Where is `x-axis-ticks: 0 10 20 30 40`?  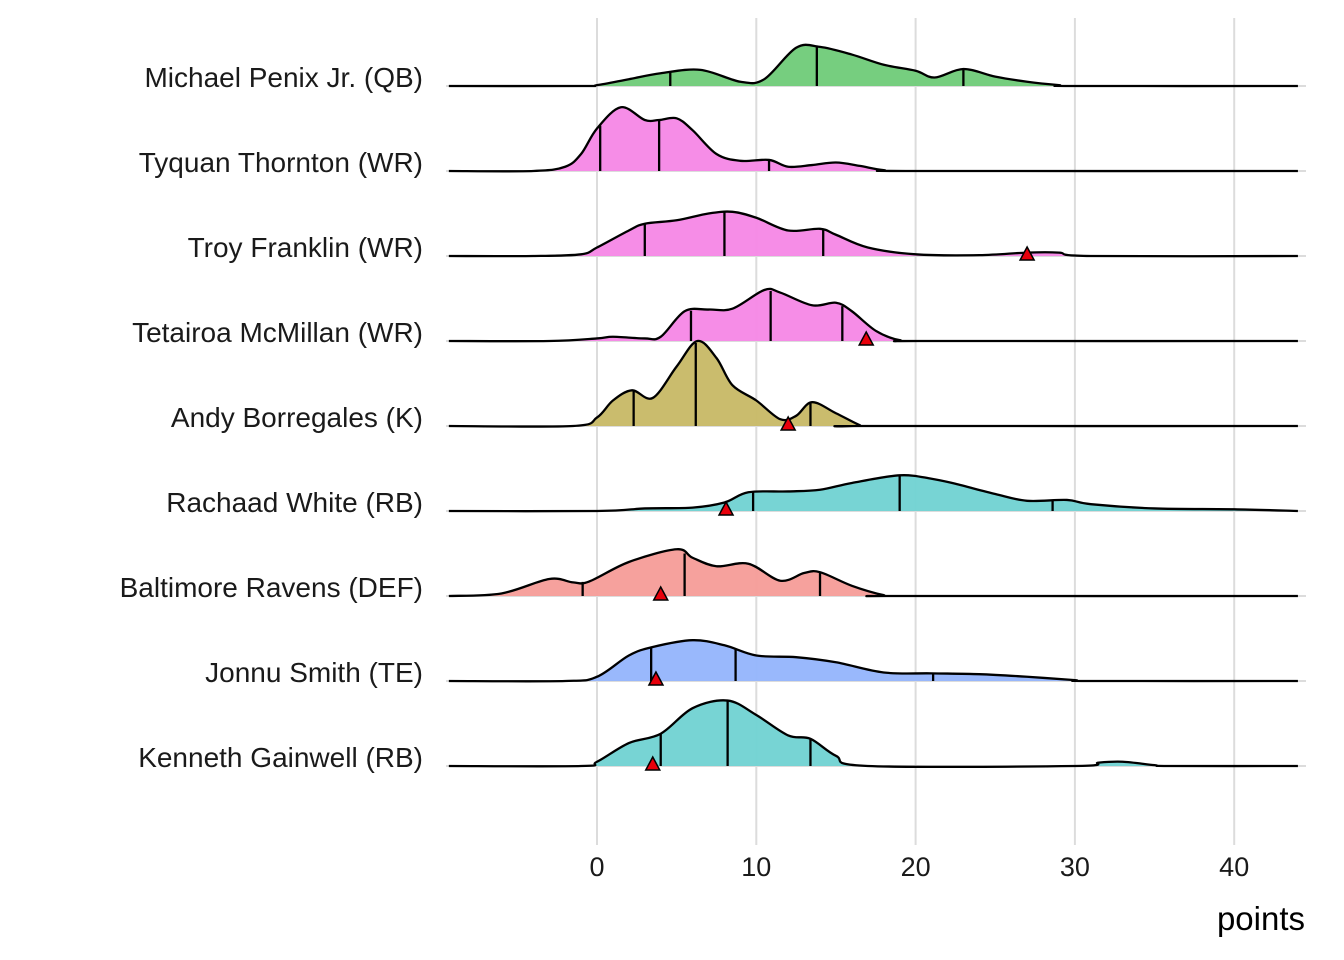
x-axis-ticks: 0 10 20 30 40 is located at coordinates (919, 867).